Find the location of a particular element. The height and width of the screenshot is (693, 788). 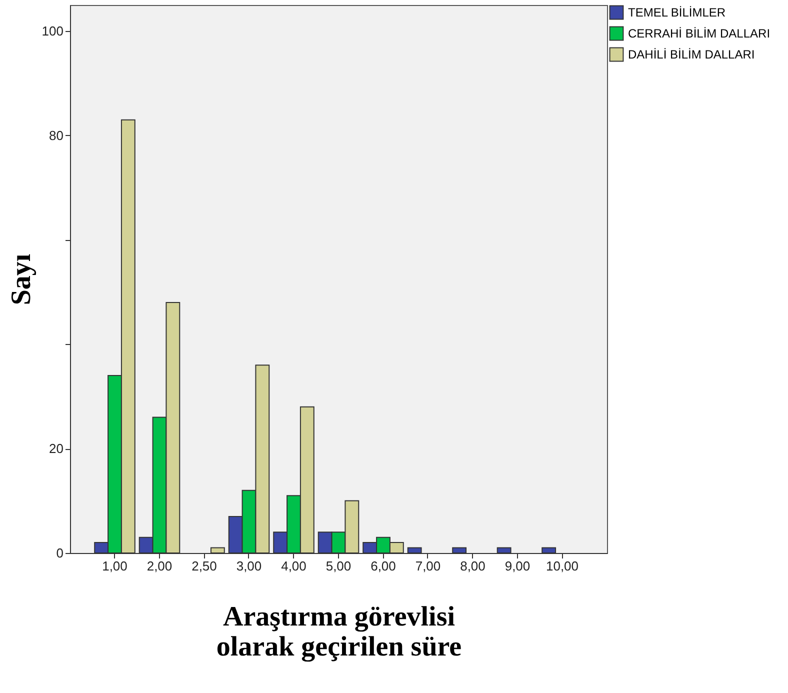

y-axis-title: Sayı is located at coordinates (21, 280).